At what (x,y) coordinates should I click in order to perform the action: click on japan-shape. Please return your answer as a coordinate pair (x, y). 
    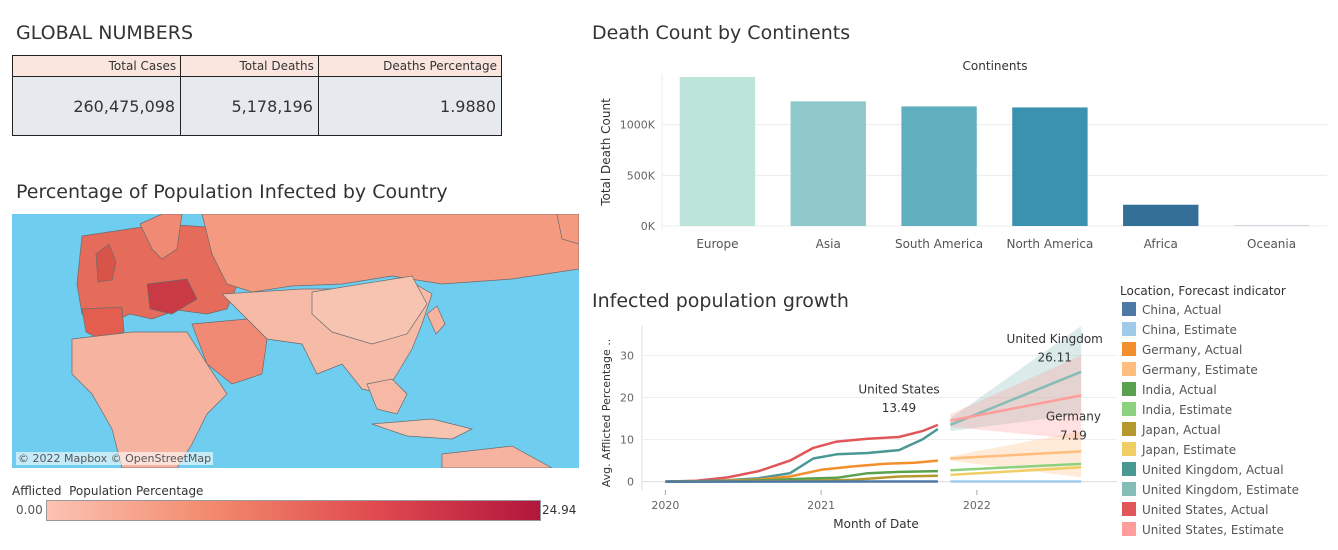
    Looking at the image, I should click on (436, 320).